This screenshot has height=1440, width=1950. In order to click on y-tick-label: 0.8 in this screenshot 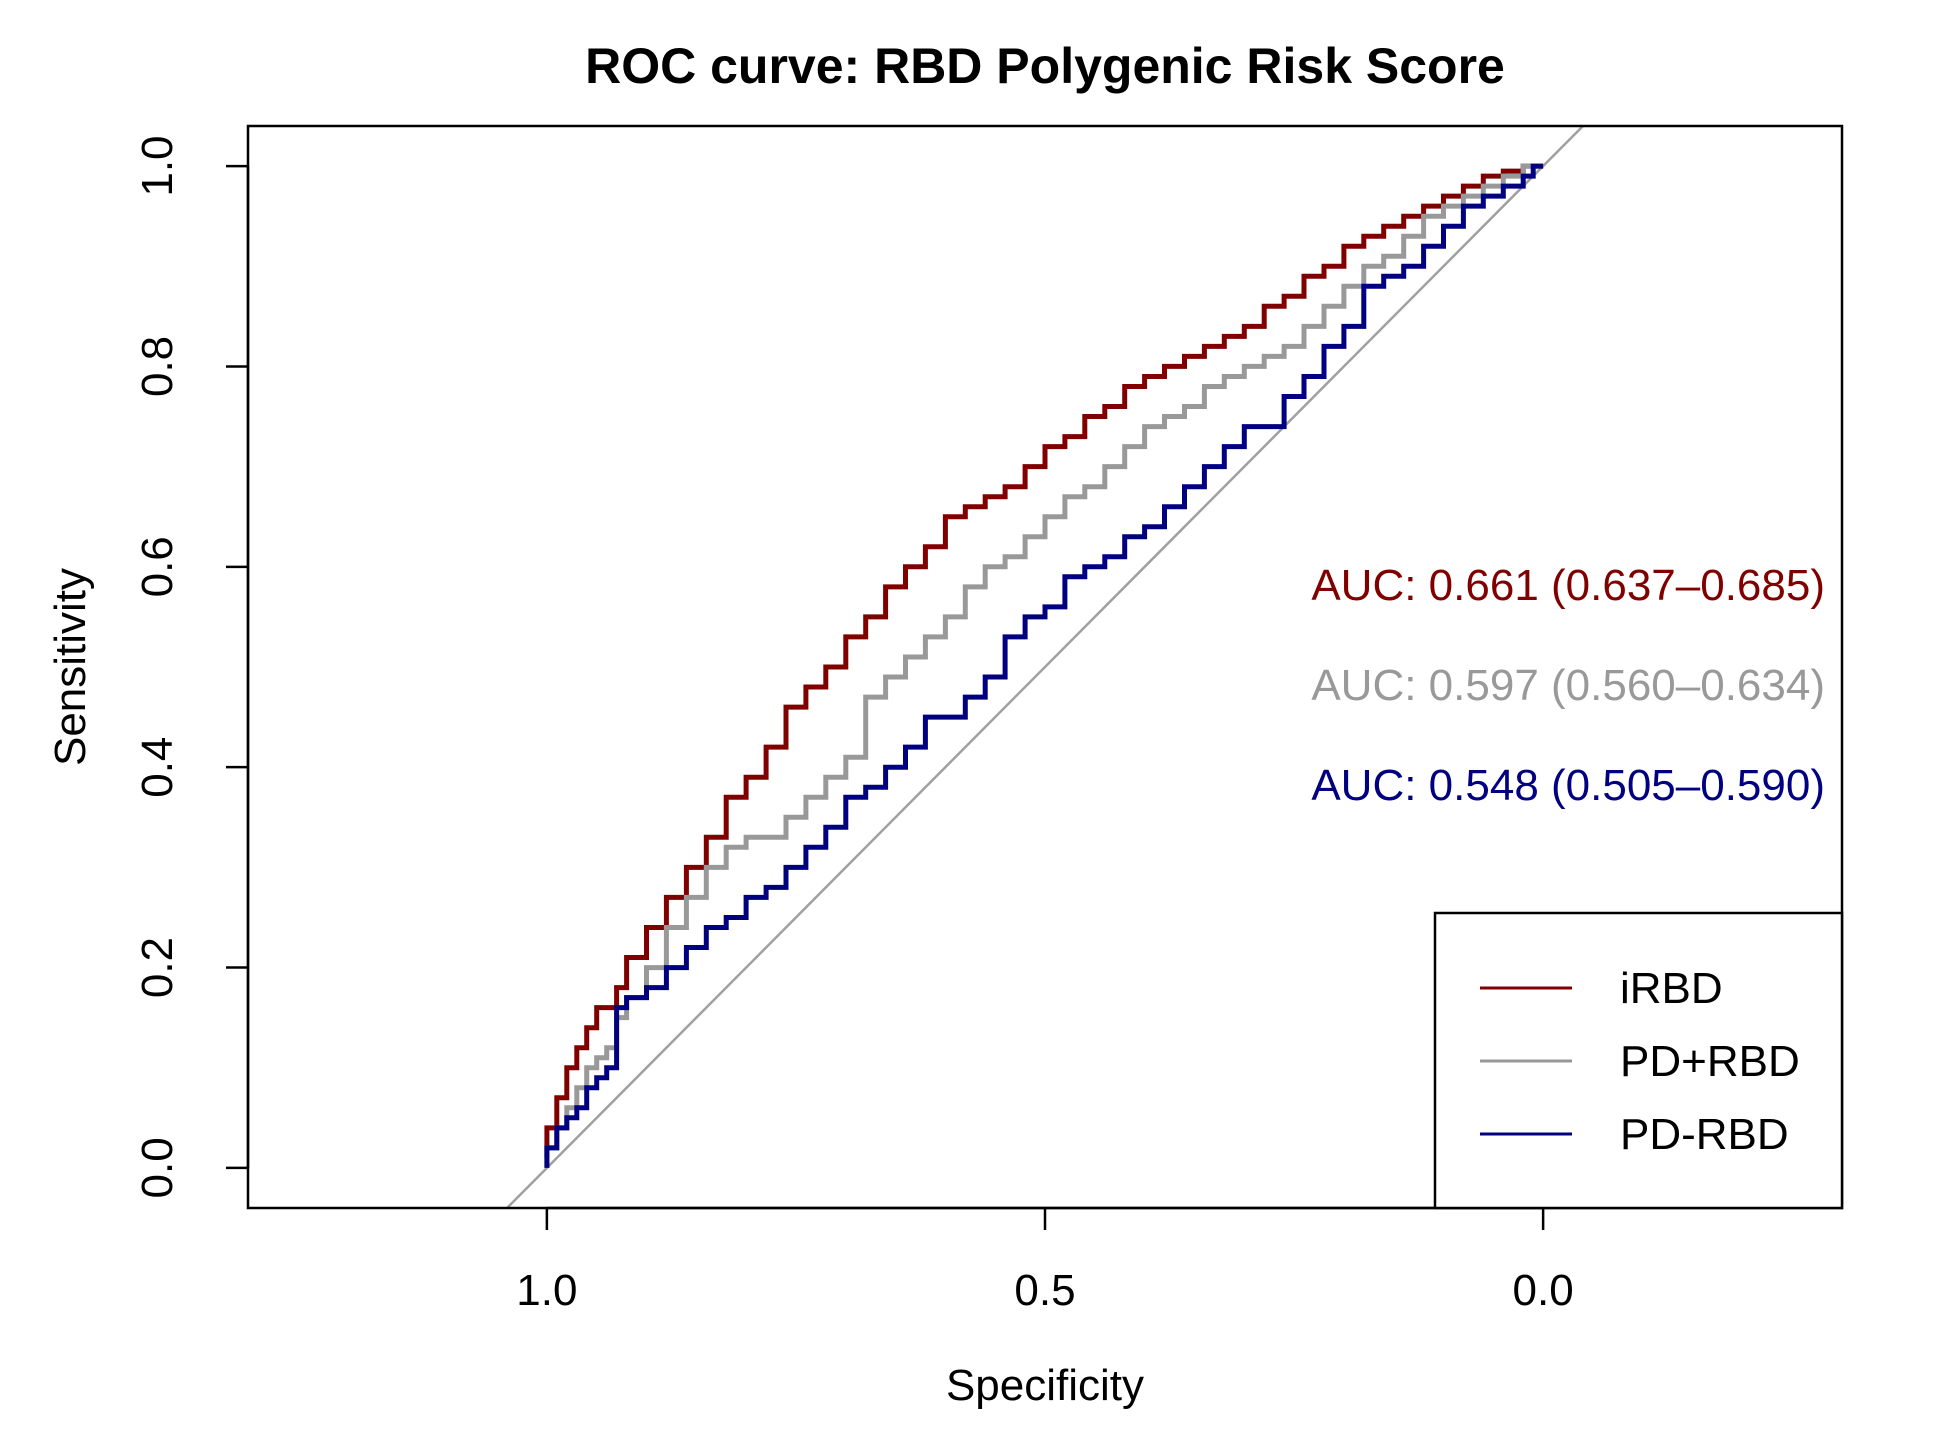, I will do `click(157, 366)`.